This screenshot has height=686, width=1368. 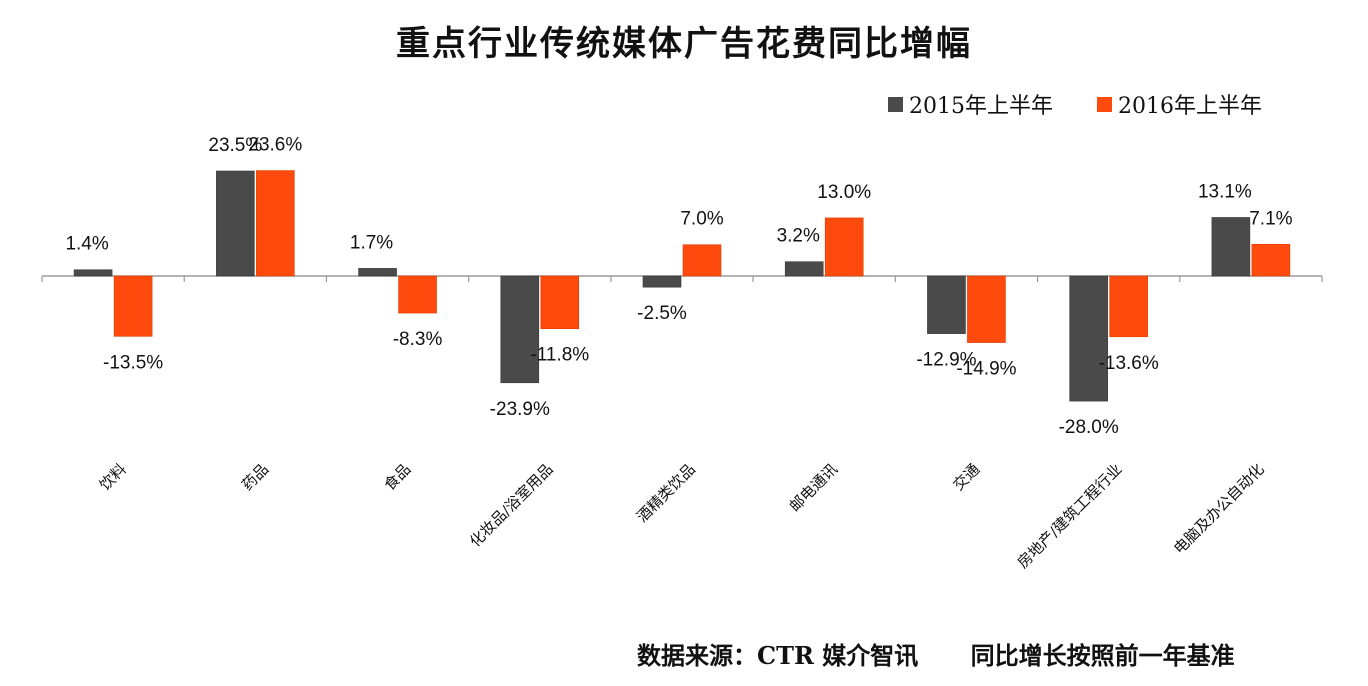 What do you see at coordinates (946, 360) in the screenshot?
I see `data-label-2015: -12.9%` at bounding box center [946, 360].